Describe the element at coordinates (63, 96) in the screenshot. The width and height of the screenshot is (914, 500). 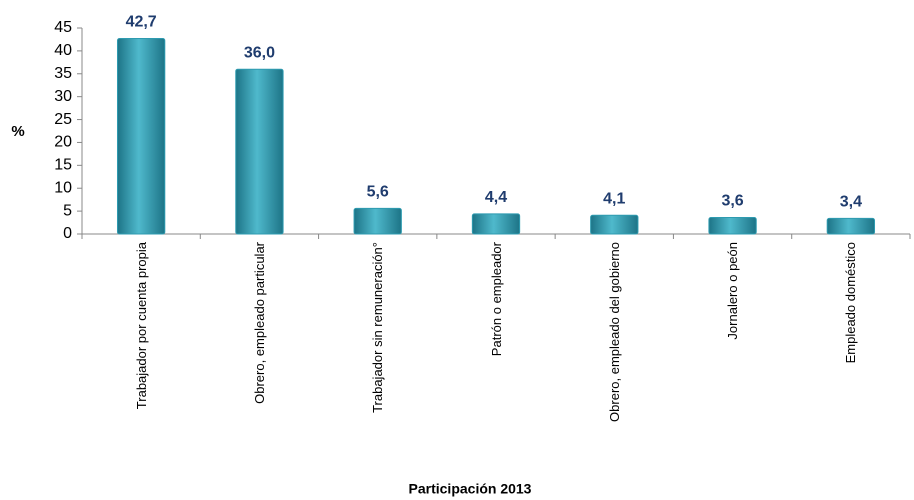
I see `y-tick-label: 30` at that location.